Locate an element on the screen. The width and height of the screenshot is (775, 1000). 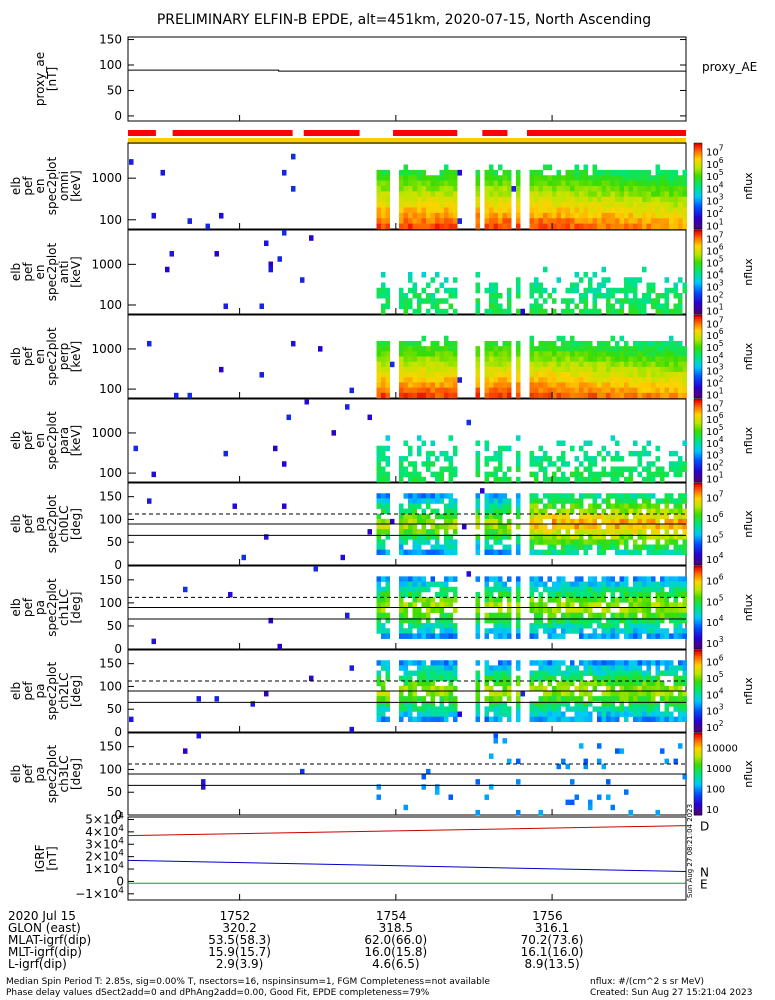
ylabel-line: elb is located at coordinates (16, 272).